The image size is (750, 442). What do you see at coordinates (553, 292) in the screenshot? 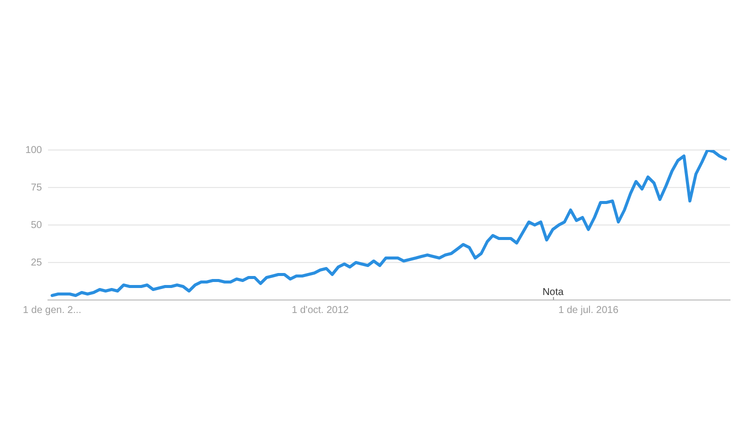
I see `annotation: Nota` at bounding box center [553, 292].